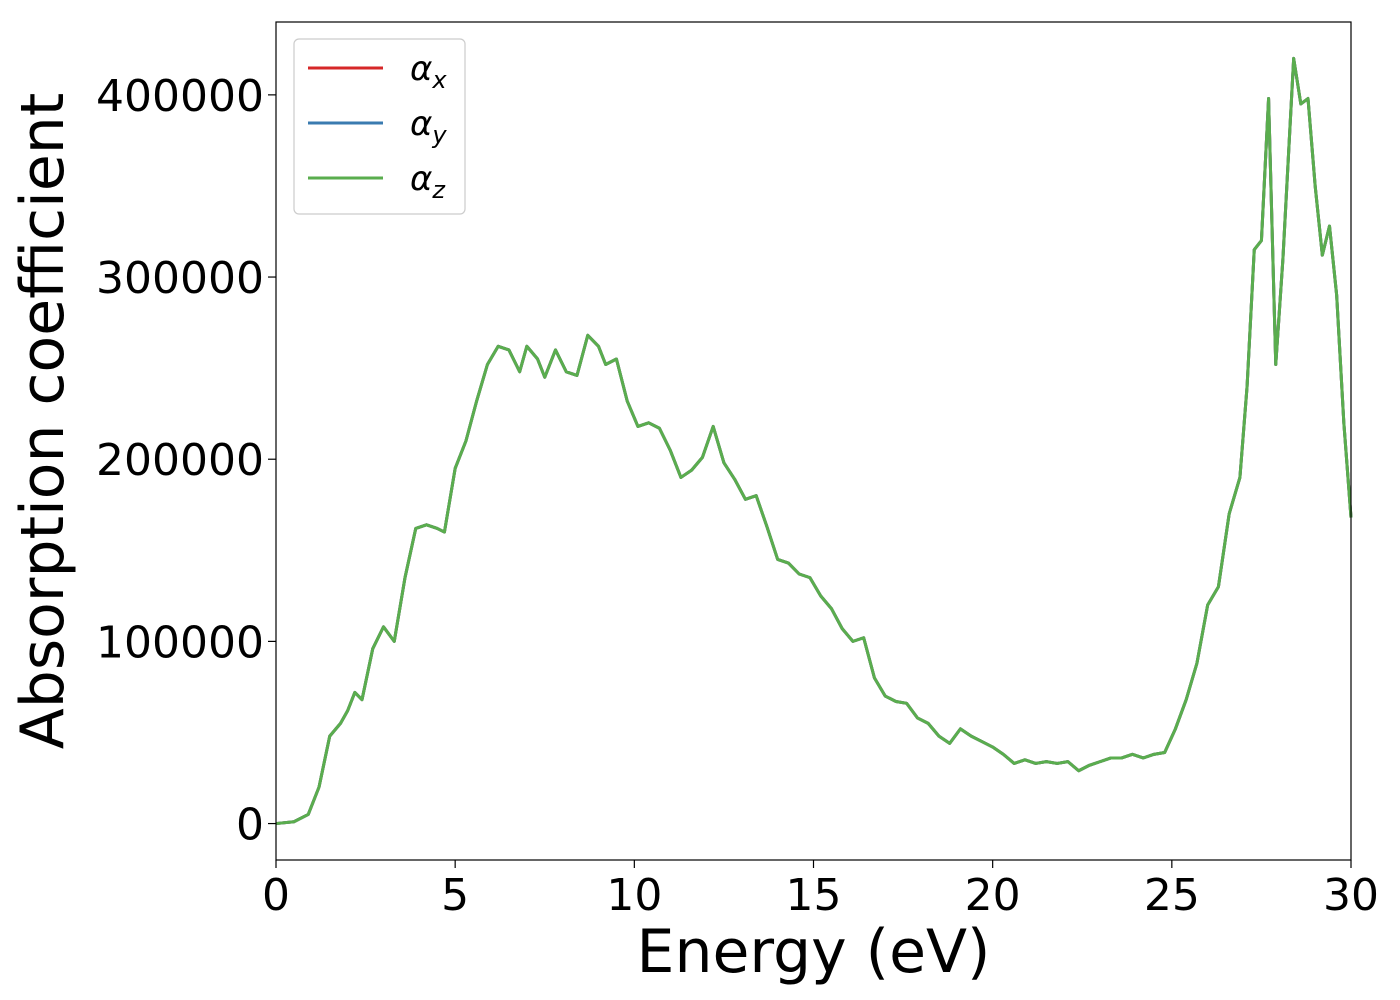  I want to click on x-axis-title: Energy (eV), so click(814, 952).